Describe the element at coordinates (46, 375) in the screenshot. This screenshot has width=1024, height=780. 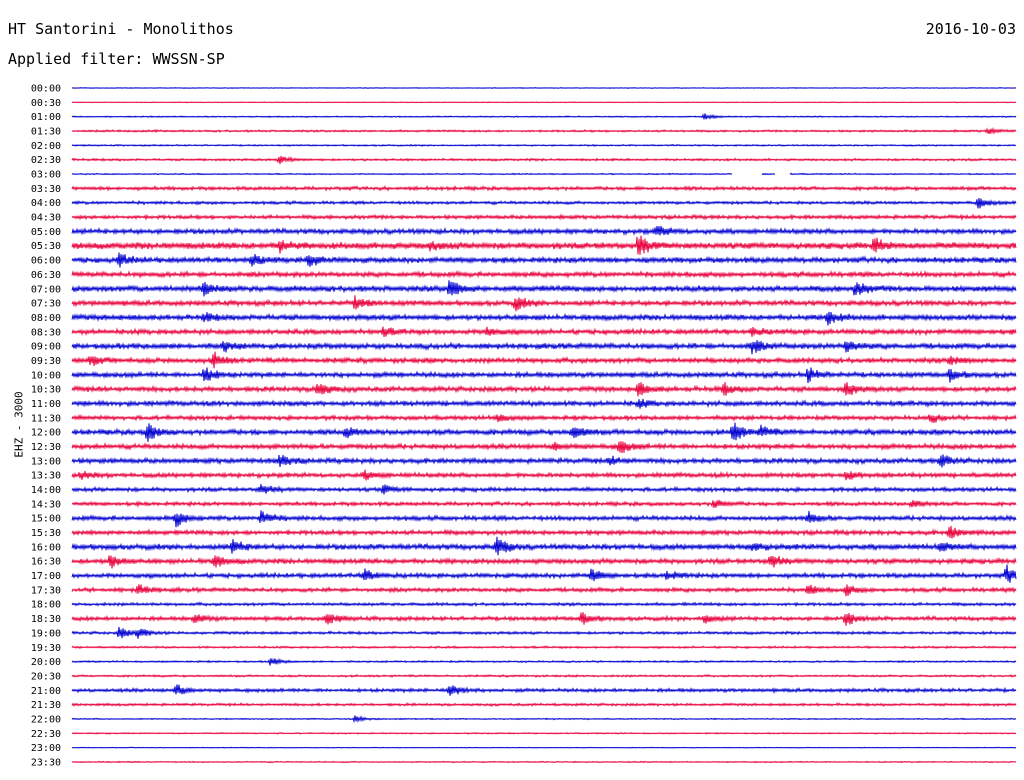
I see `time-tick-label: 10:00` at that location.